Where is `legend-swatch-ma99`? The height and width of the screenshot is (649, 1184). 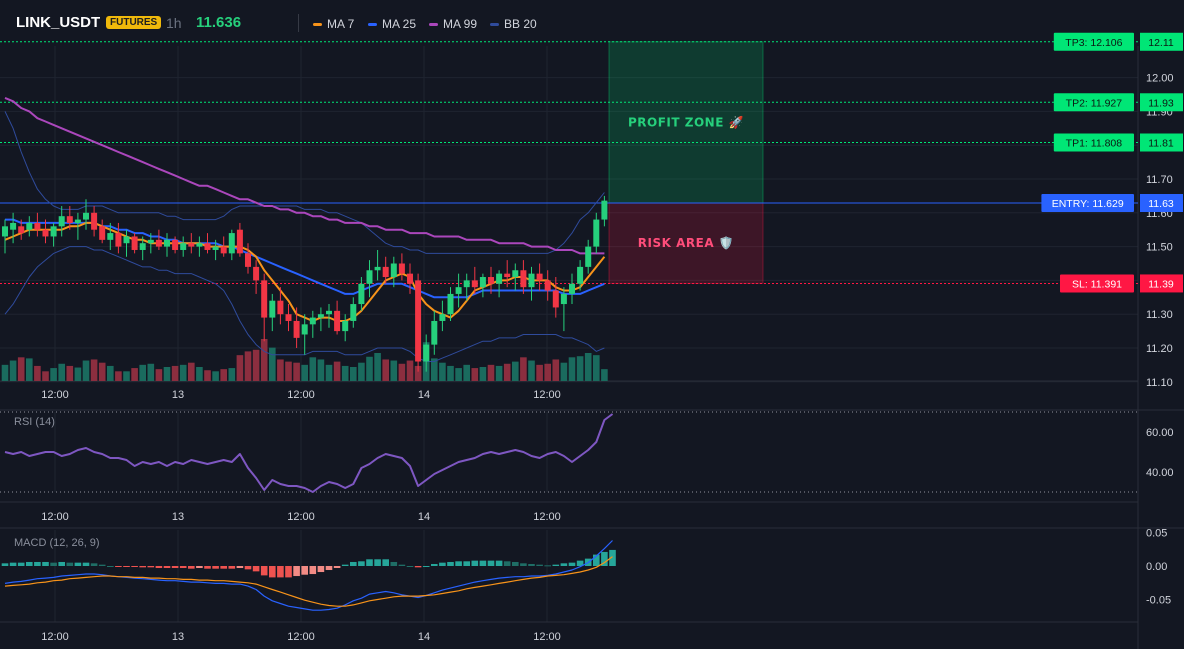 legend-swatch-ma99 is located at coordinates (433, 25).